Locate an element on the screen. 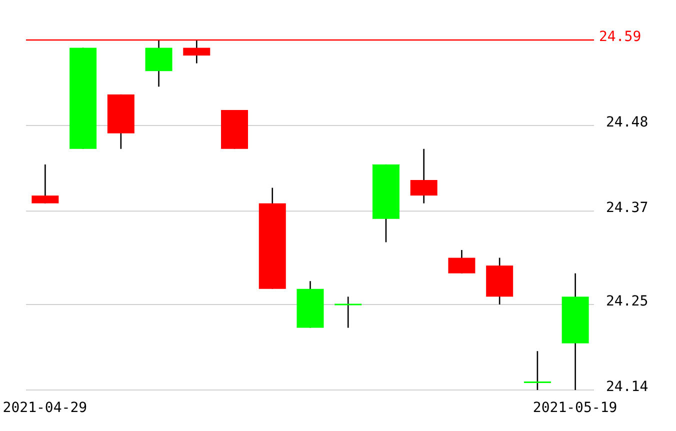 The height and width of the screenshot is (431, 676). ref-line-label: 24.59 is located at coordinates (620, 36).